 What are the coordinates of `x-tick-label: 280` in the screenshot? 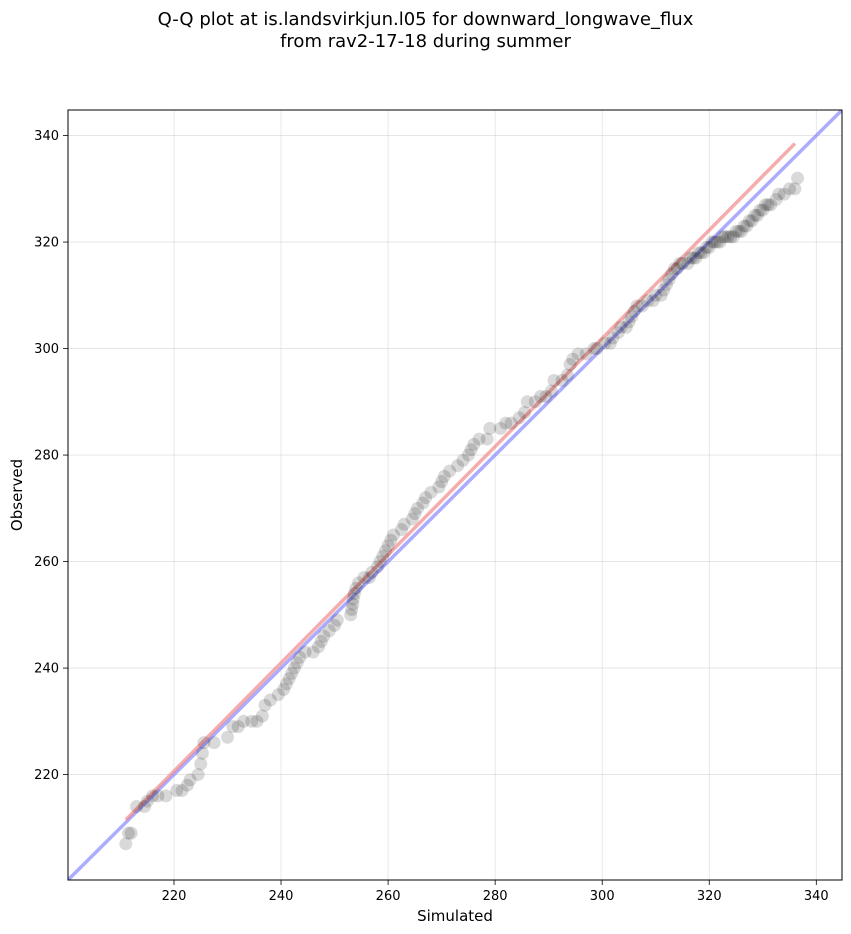 It's located at (495, 896).